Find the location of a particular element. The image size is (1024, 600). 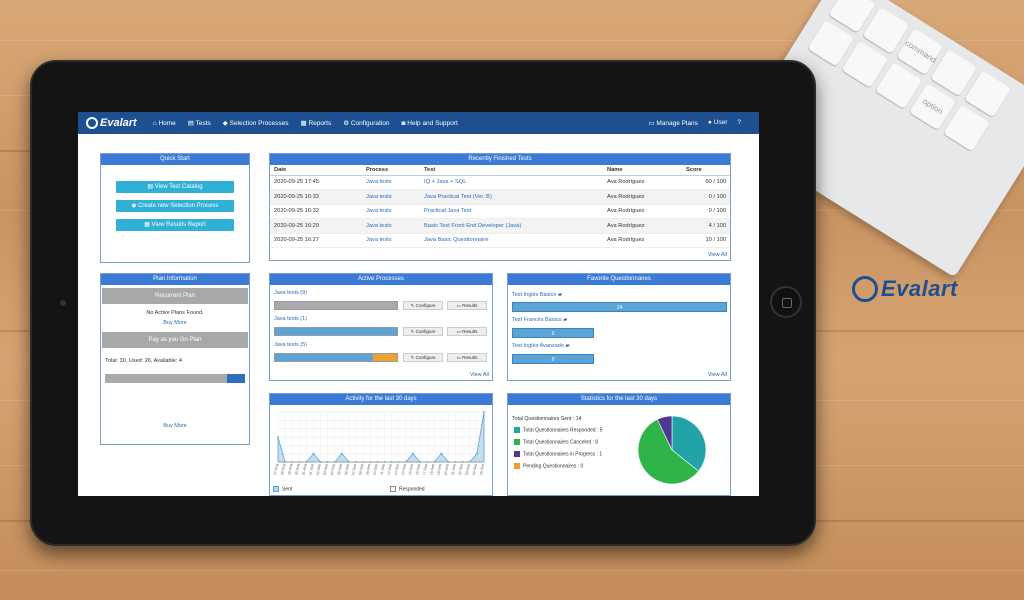

x-tick-label: 17-Sep is located at coordinates (425, 469).